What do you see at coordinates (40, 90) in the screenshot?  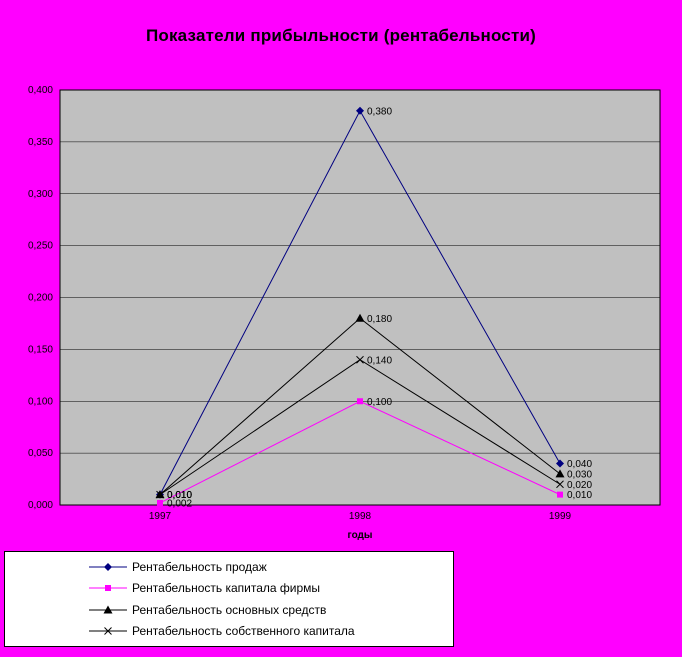 I see `y-axis-tick-label: 0,400` at bounding box center [40, 90].